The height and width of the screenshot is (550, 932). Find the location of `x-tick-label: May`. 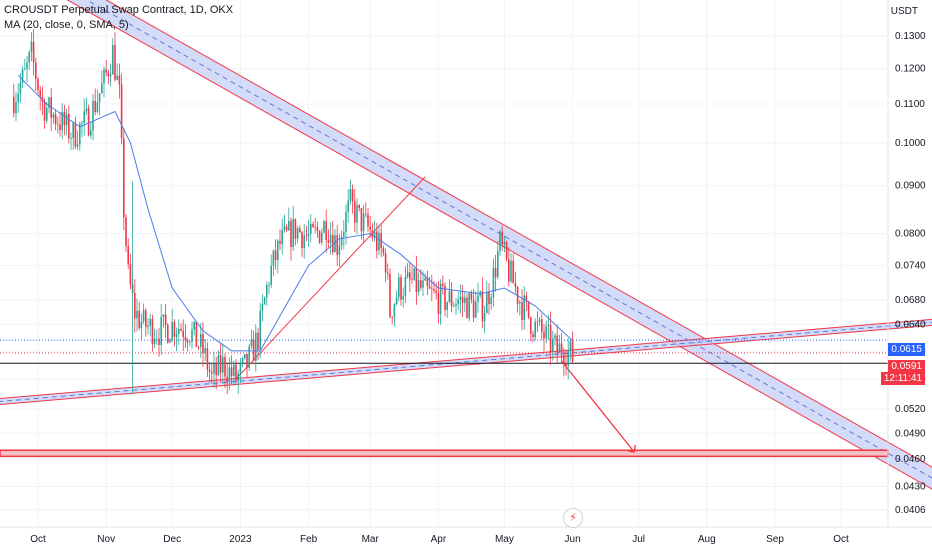

x-tick-label: May is located at coordinates (504, 539).